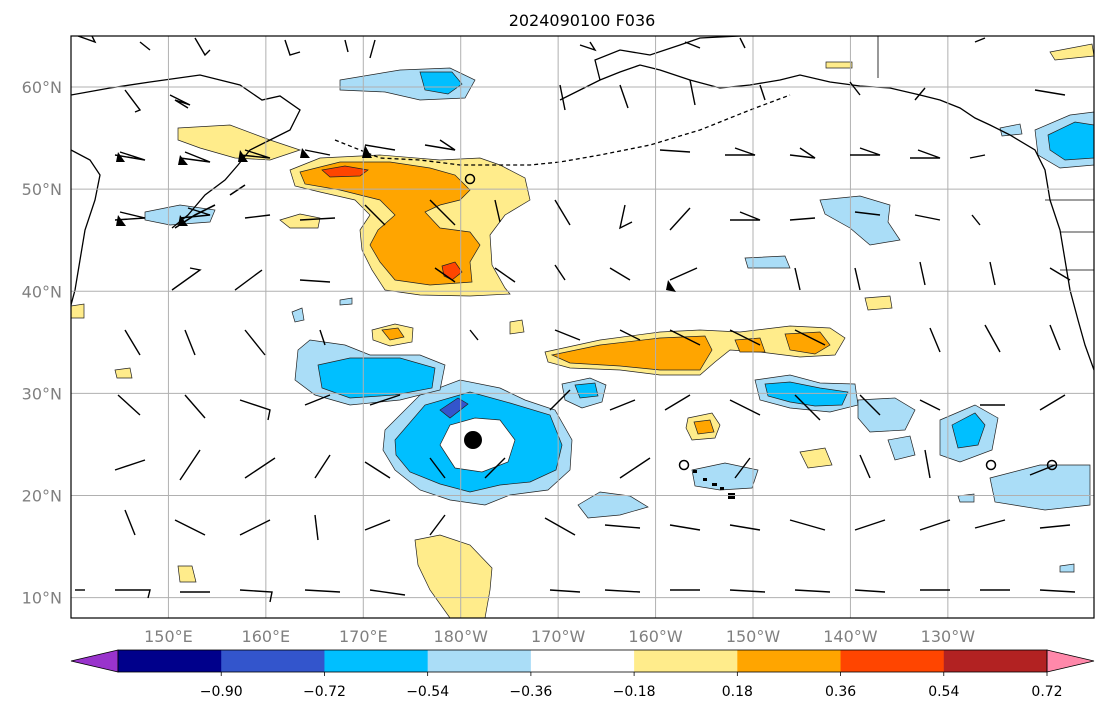  I want to click on latitude-labels: 10°N 20°N 30°N 40°N 50°N 60°N, so click(42, 343).